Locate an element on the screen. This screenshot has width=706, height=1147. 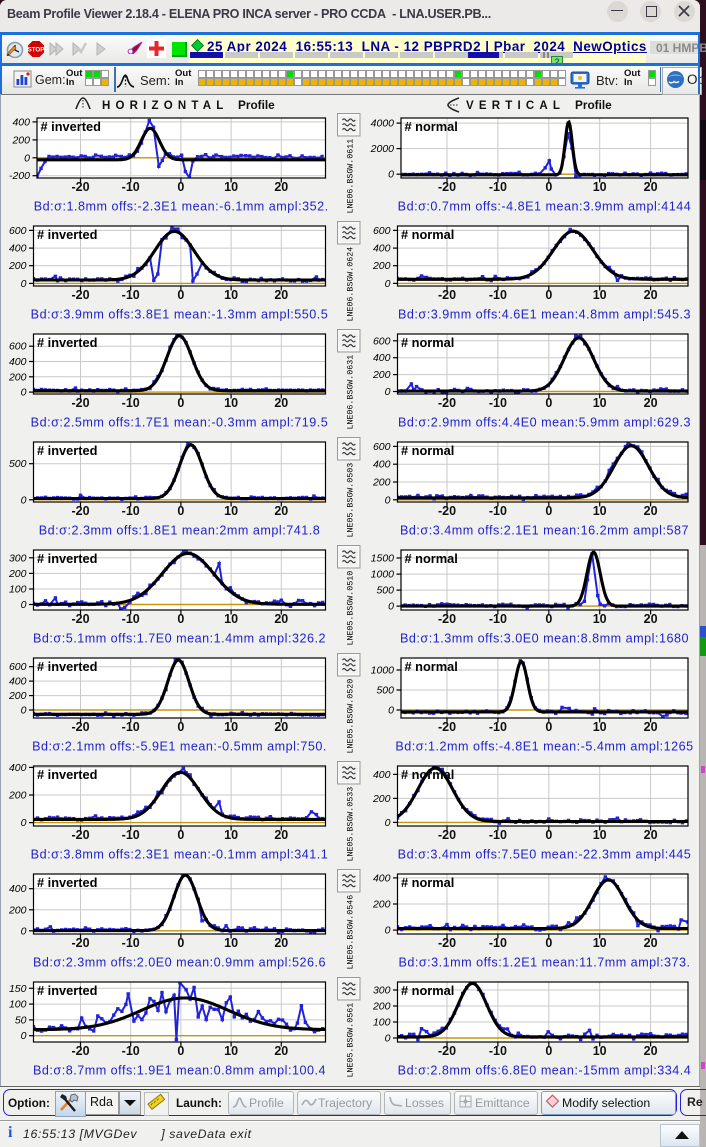
svg-text: LNE06.BSGW.0624 is located at coordinates (351, 284).